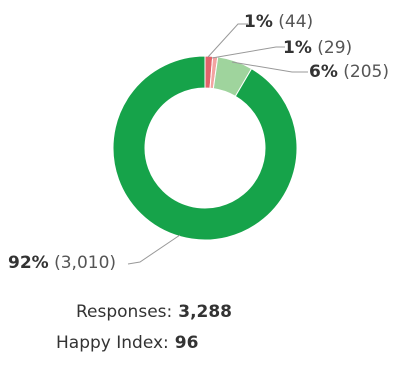 The width and height of the screenshot is (410, 365). What do you see at coordinates (154, 249) in the screenshot?
I see `leader-line-very-happy` at bounding box center [154, 249].